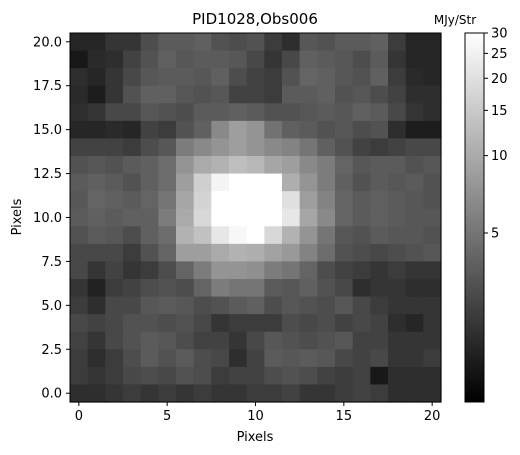  What do you see at coordinates (495, 233) in the screenshot?
I see `colorbar-tick-label: 5` at bounding box center [495, 233].